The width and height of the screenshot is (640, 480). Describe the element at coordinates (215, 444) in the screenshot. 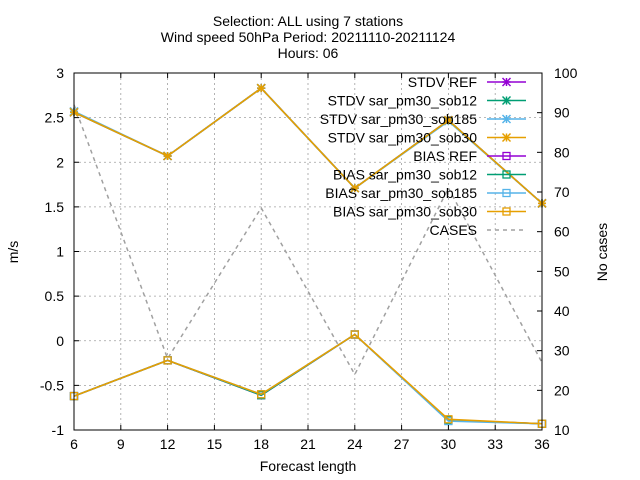

I see `x-tick-label: 15` at that location.